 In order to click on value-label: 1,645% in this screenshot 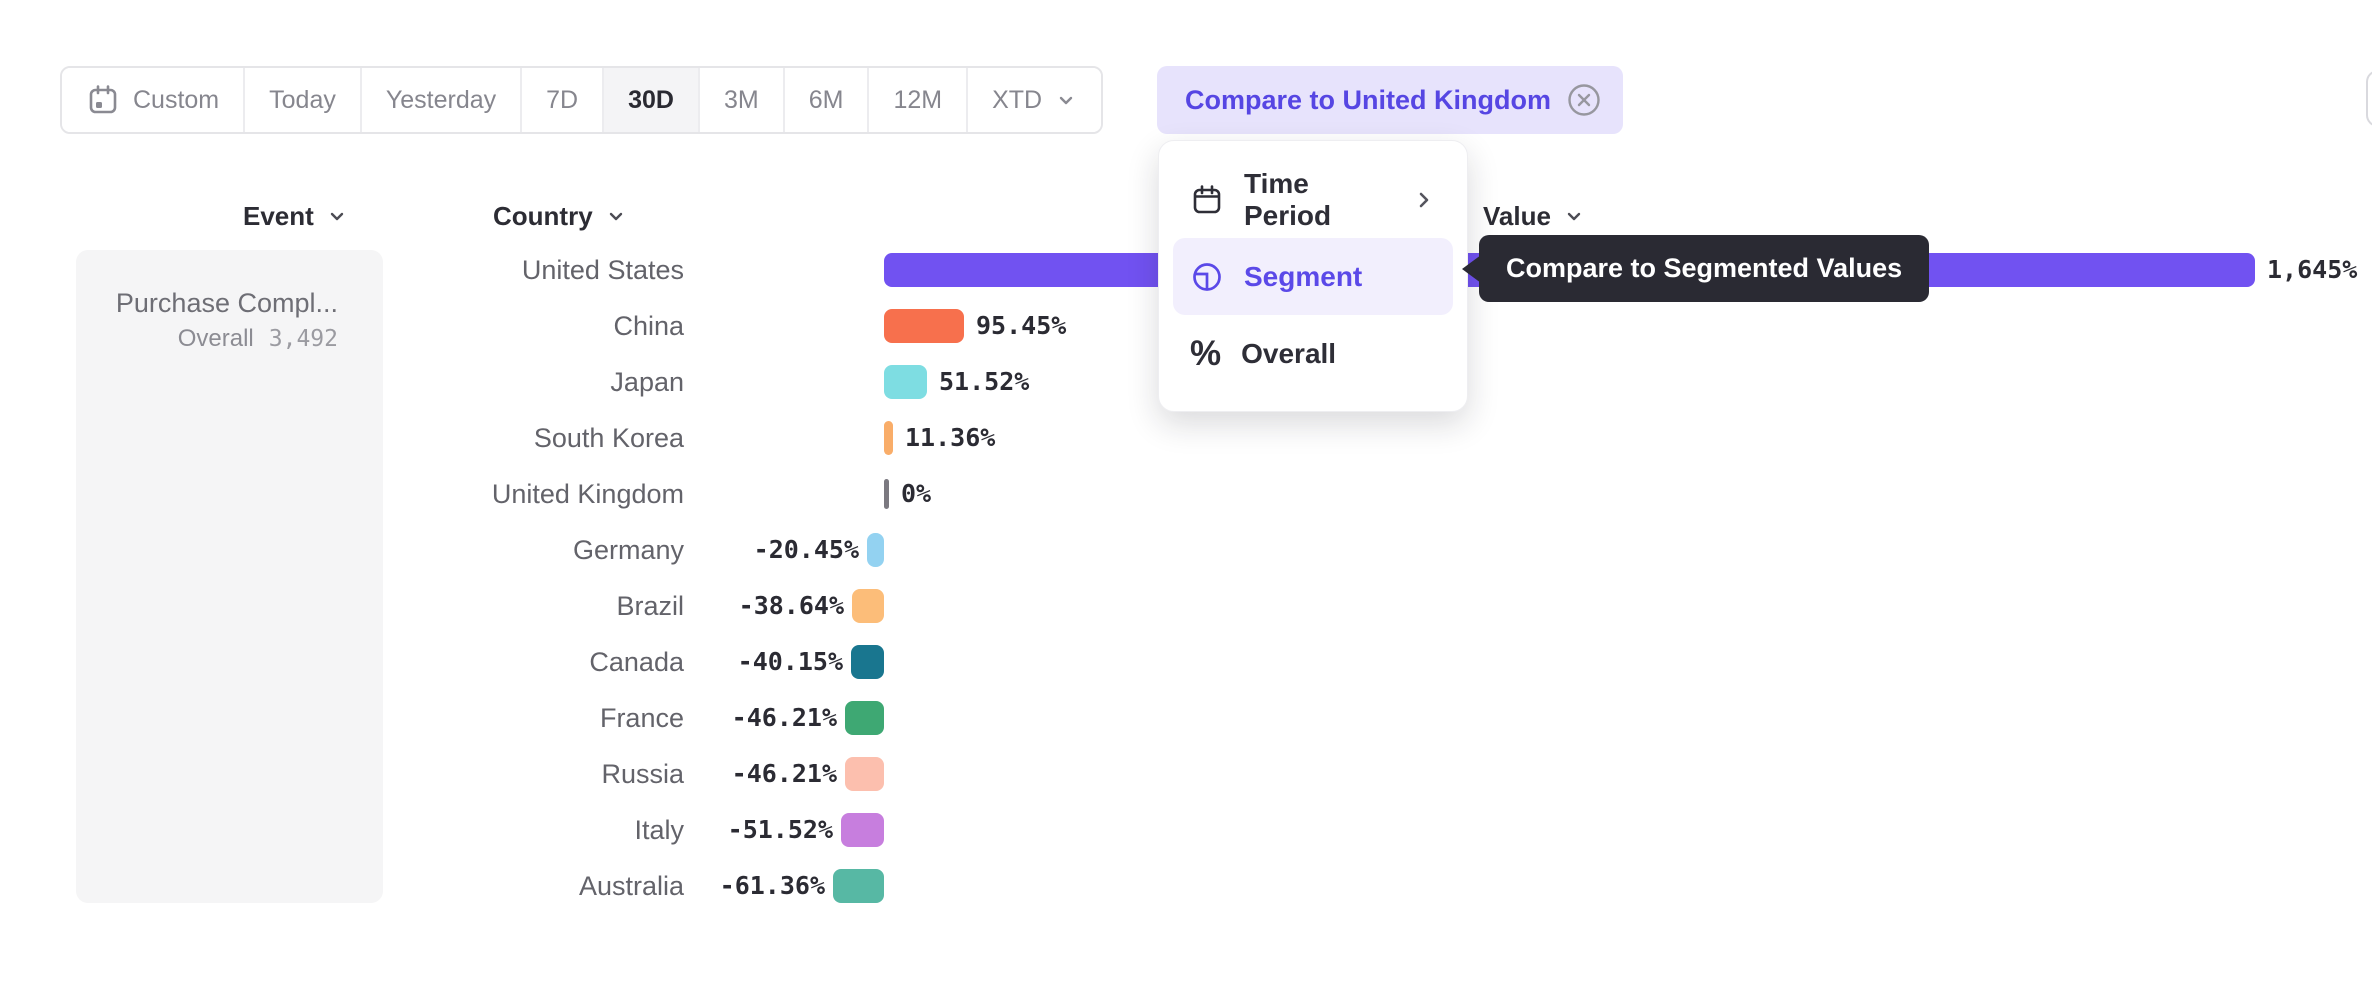, I will do `click(2312, 269)`.